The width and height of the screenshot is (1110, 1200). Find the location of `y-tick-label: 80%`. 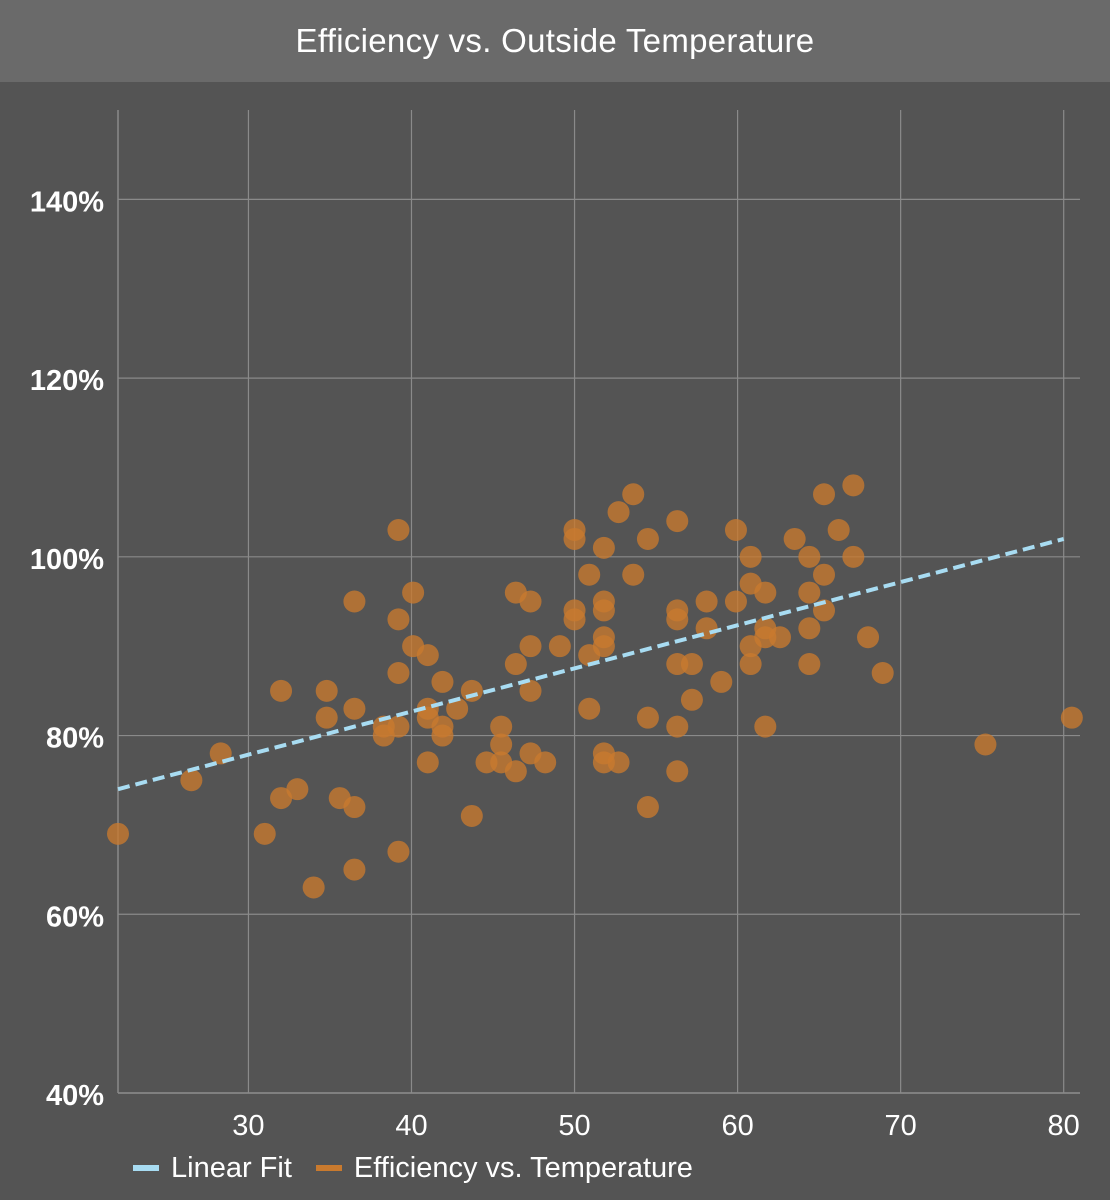

y-tick-label: 80% is located at coordinates (75, 739).